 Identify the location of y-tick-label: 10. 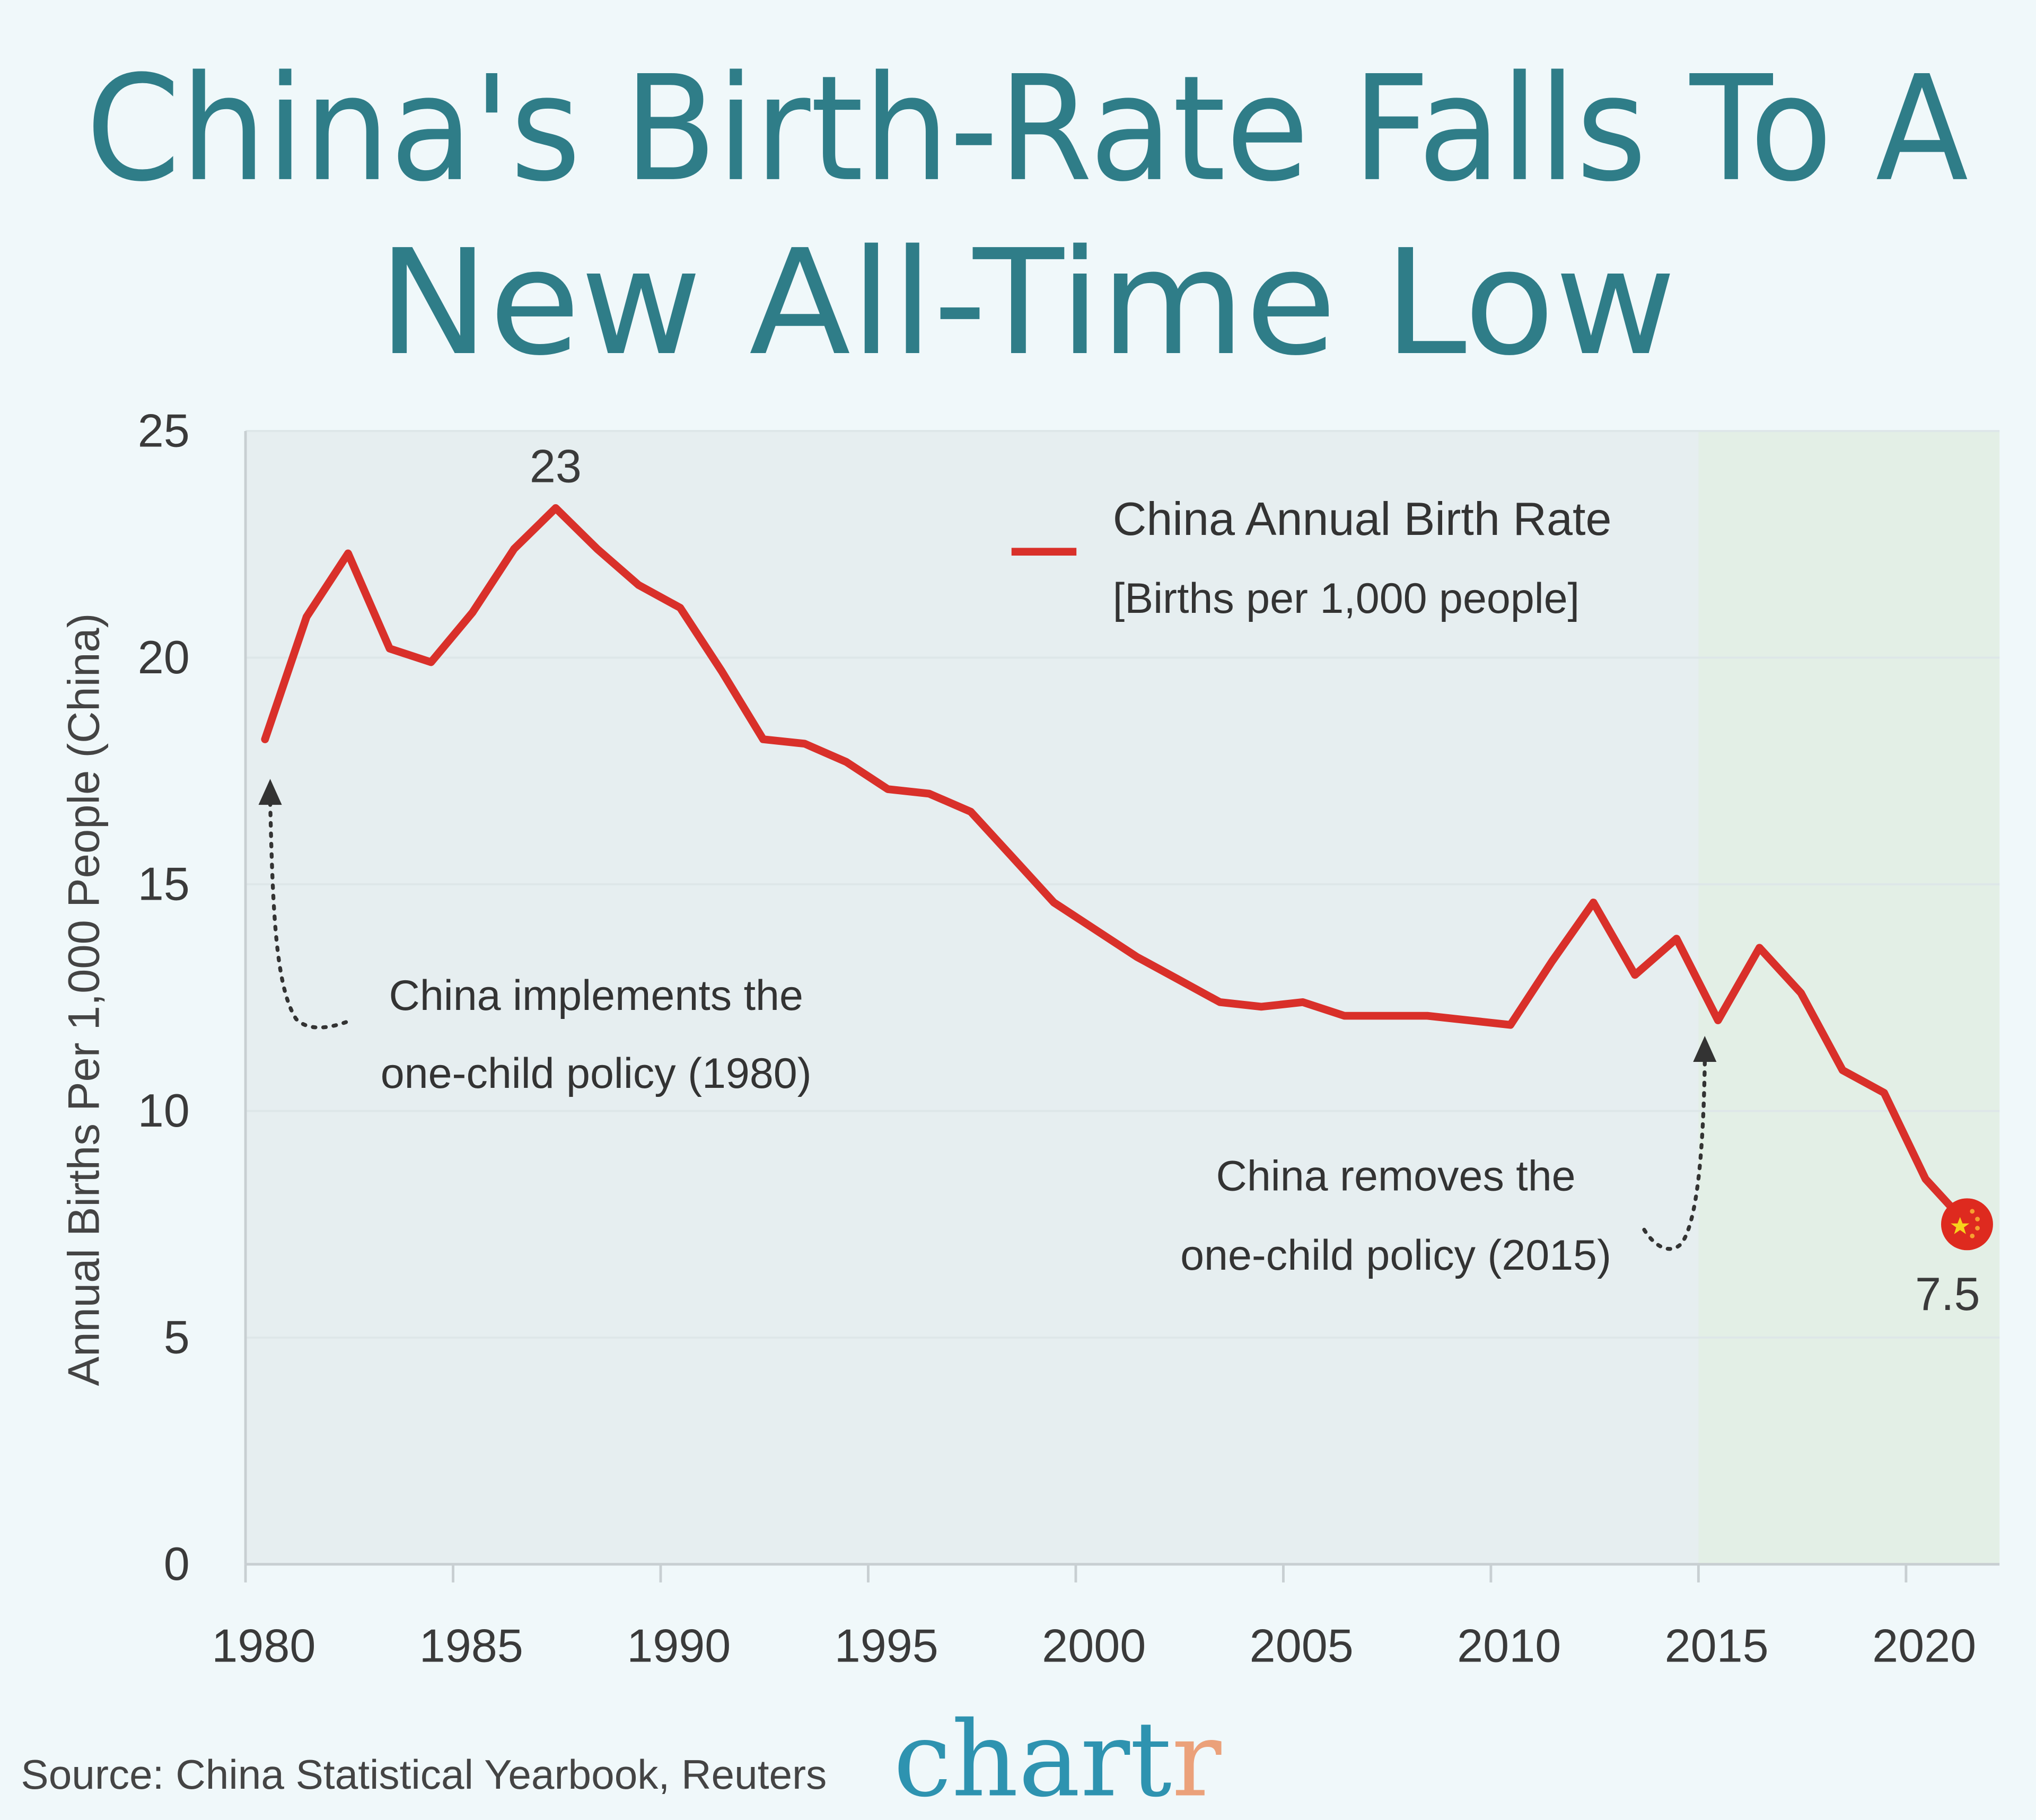
(164, 1110).